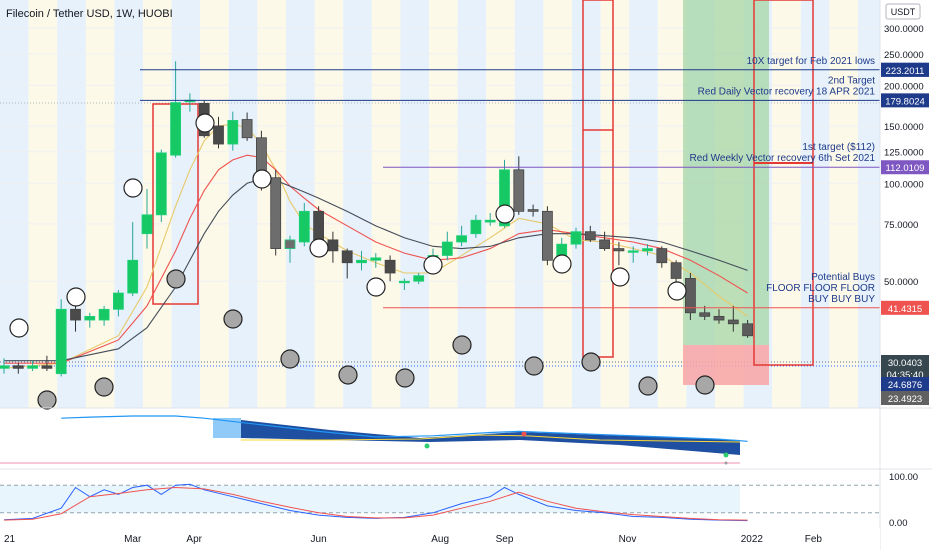  What do you see at coordinates (905, 375) in the screenshot?
I see `countdown-label: 04:35:40` at bounding box center [905, 375].